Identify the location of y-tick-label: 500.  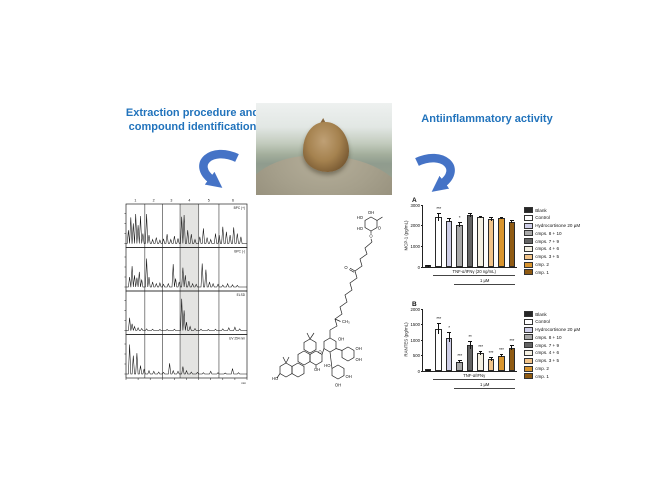
(416, 356).